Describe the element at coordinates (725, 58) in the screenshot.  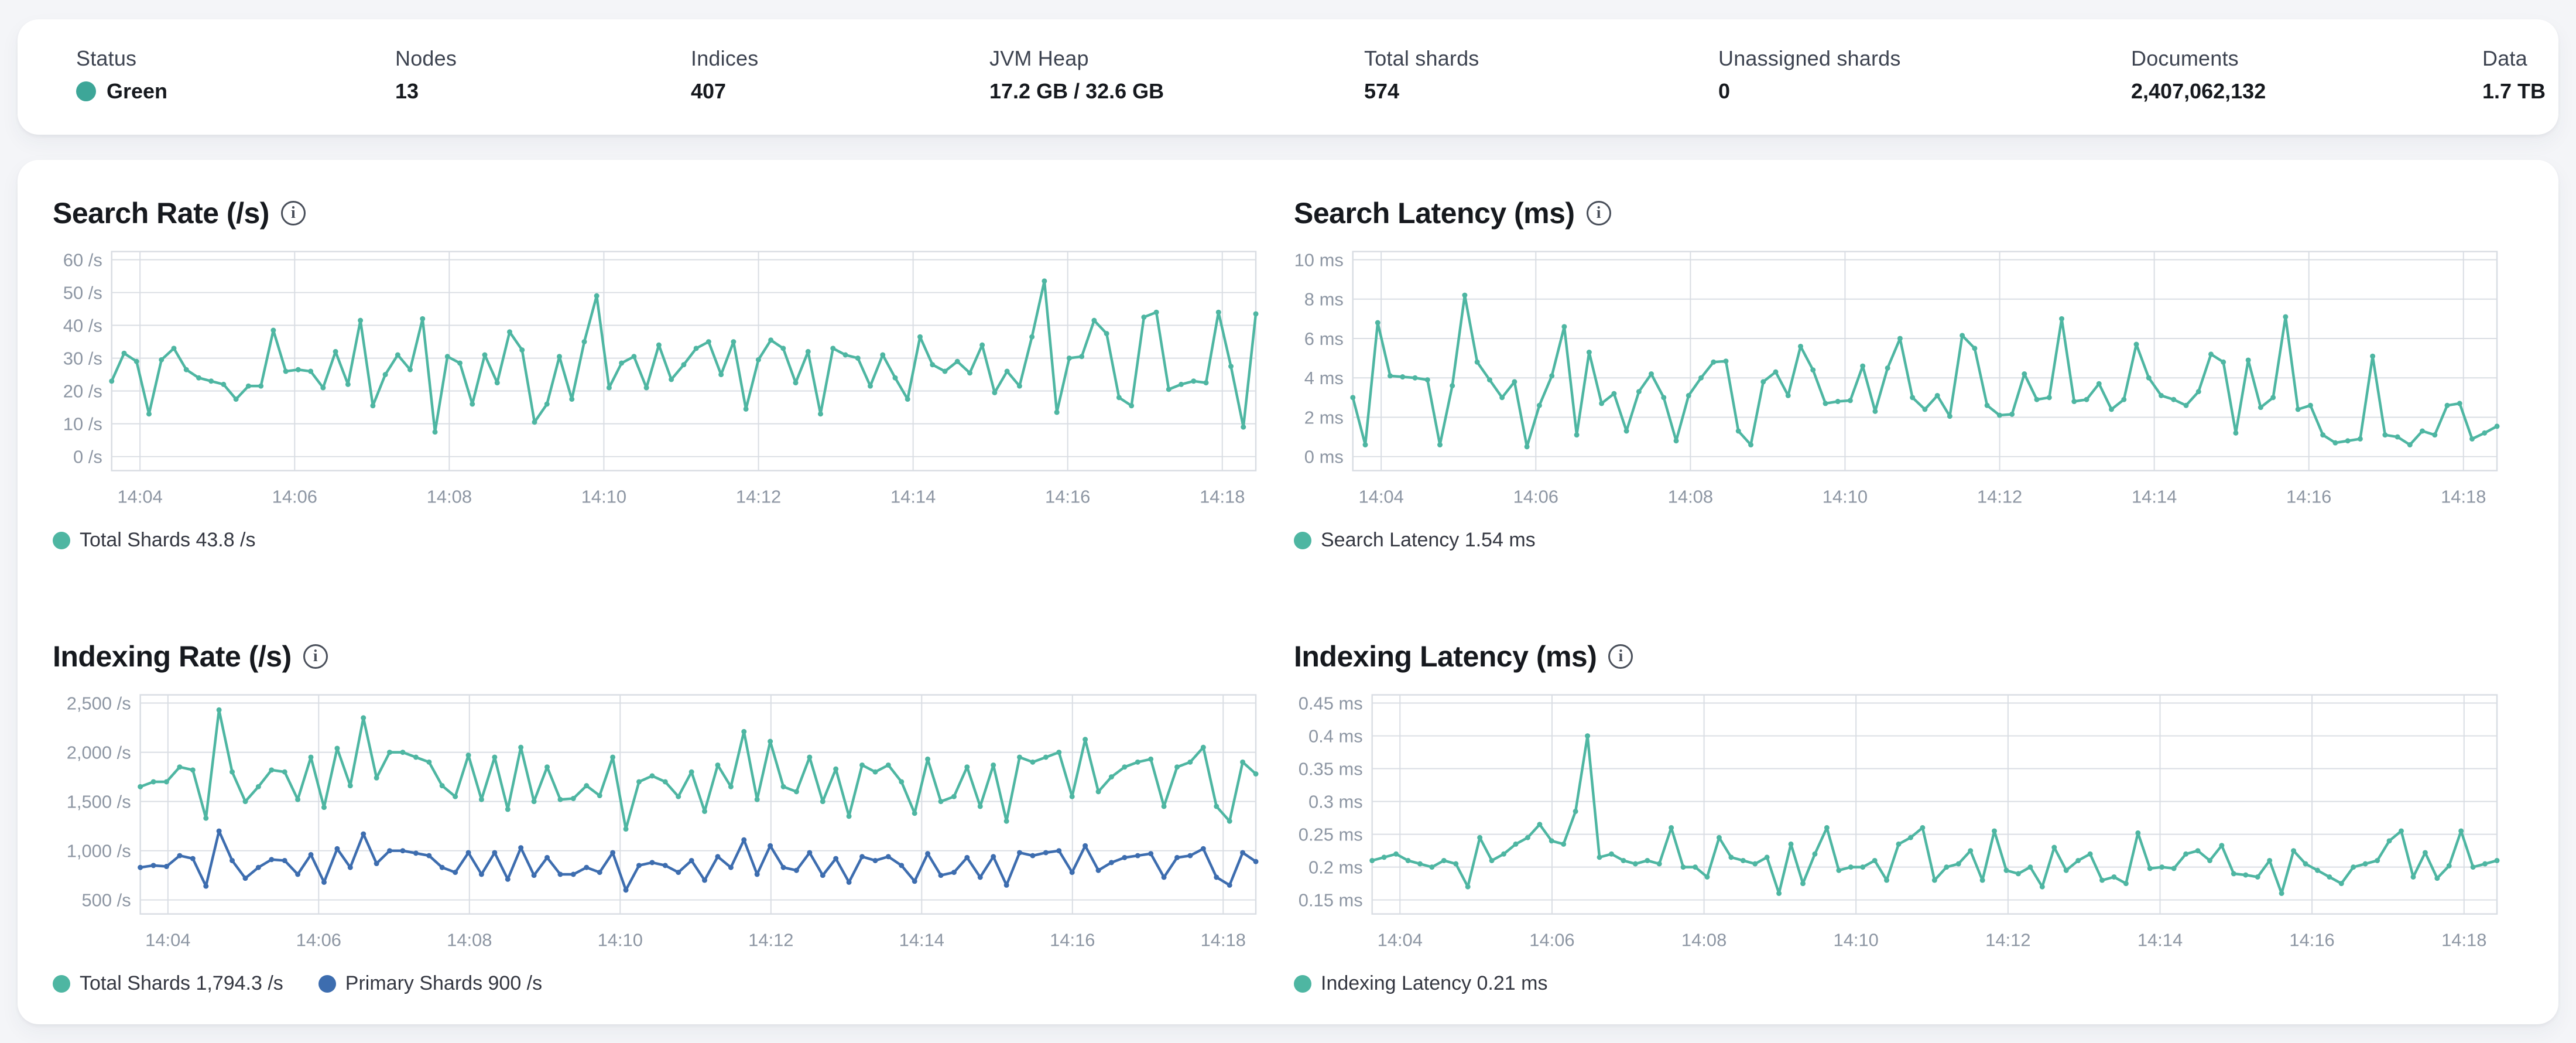
I see `stat-label: Indices` at that location.